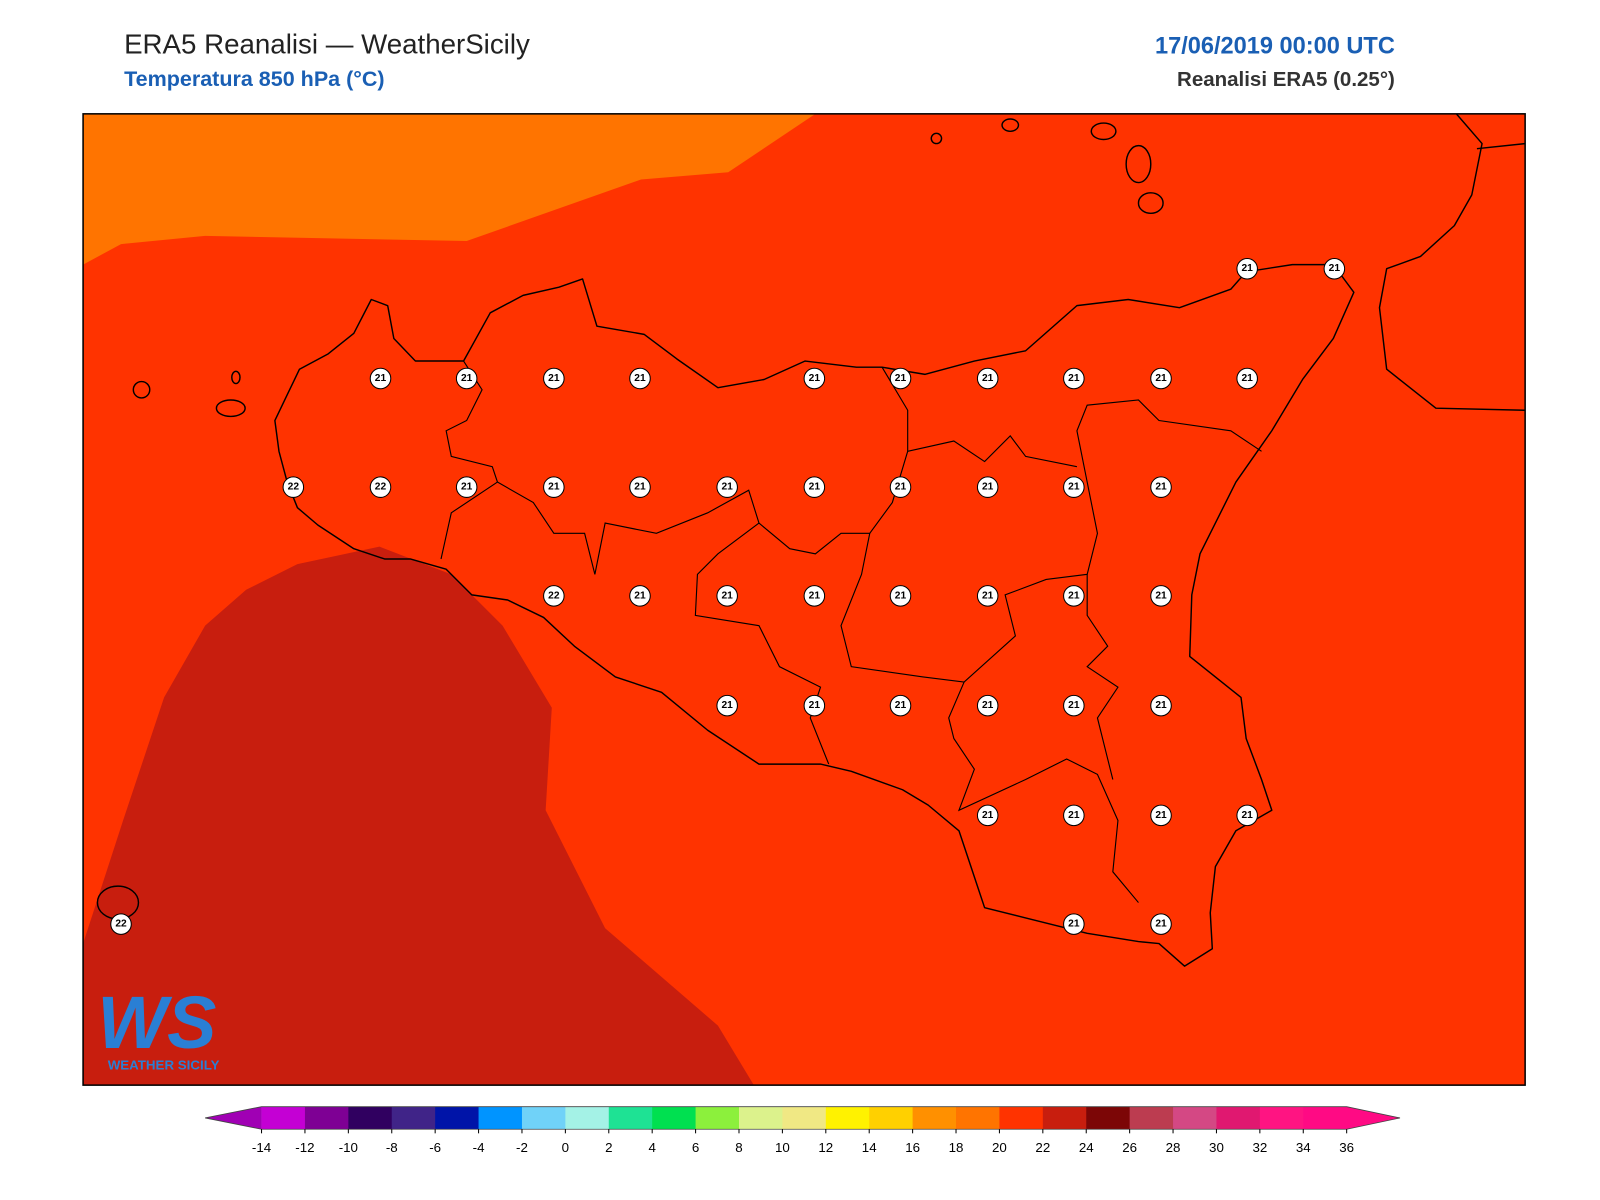 The image size is (1600, 1200). What do you see at coordinates (156, 1022) in the screenshot?
I see `logo-mark: WS` at bounding box center [156, 1022].